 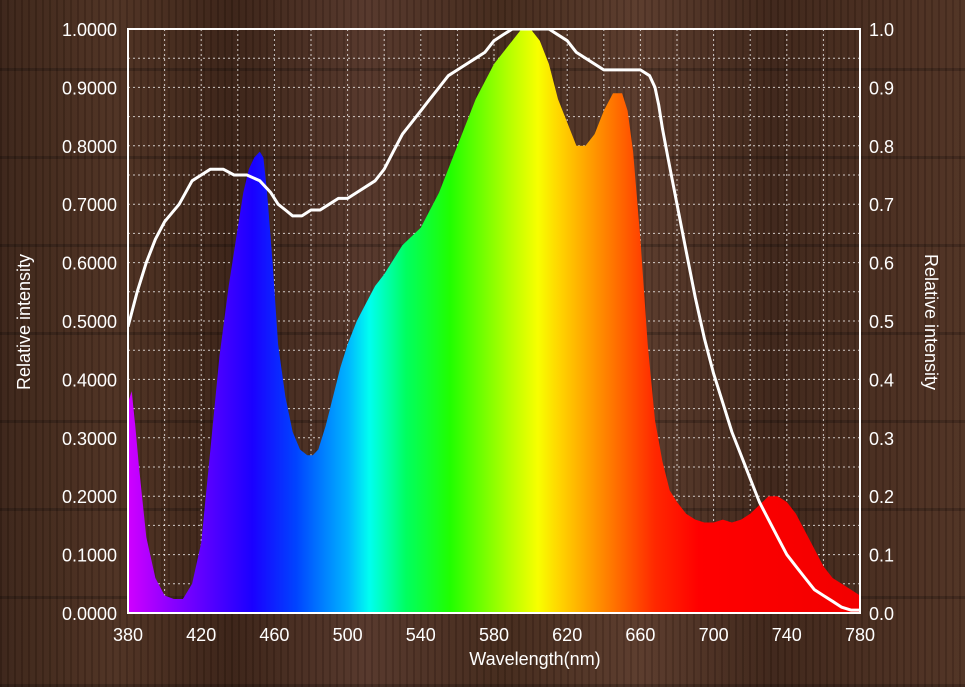 I want to click on x-tick-label: 380, so click(x=128, y=635).